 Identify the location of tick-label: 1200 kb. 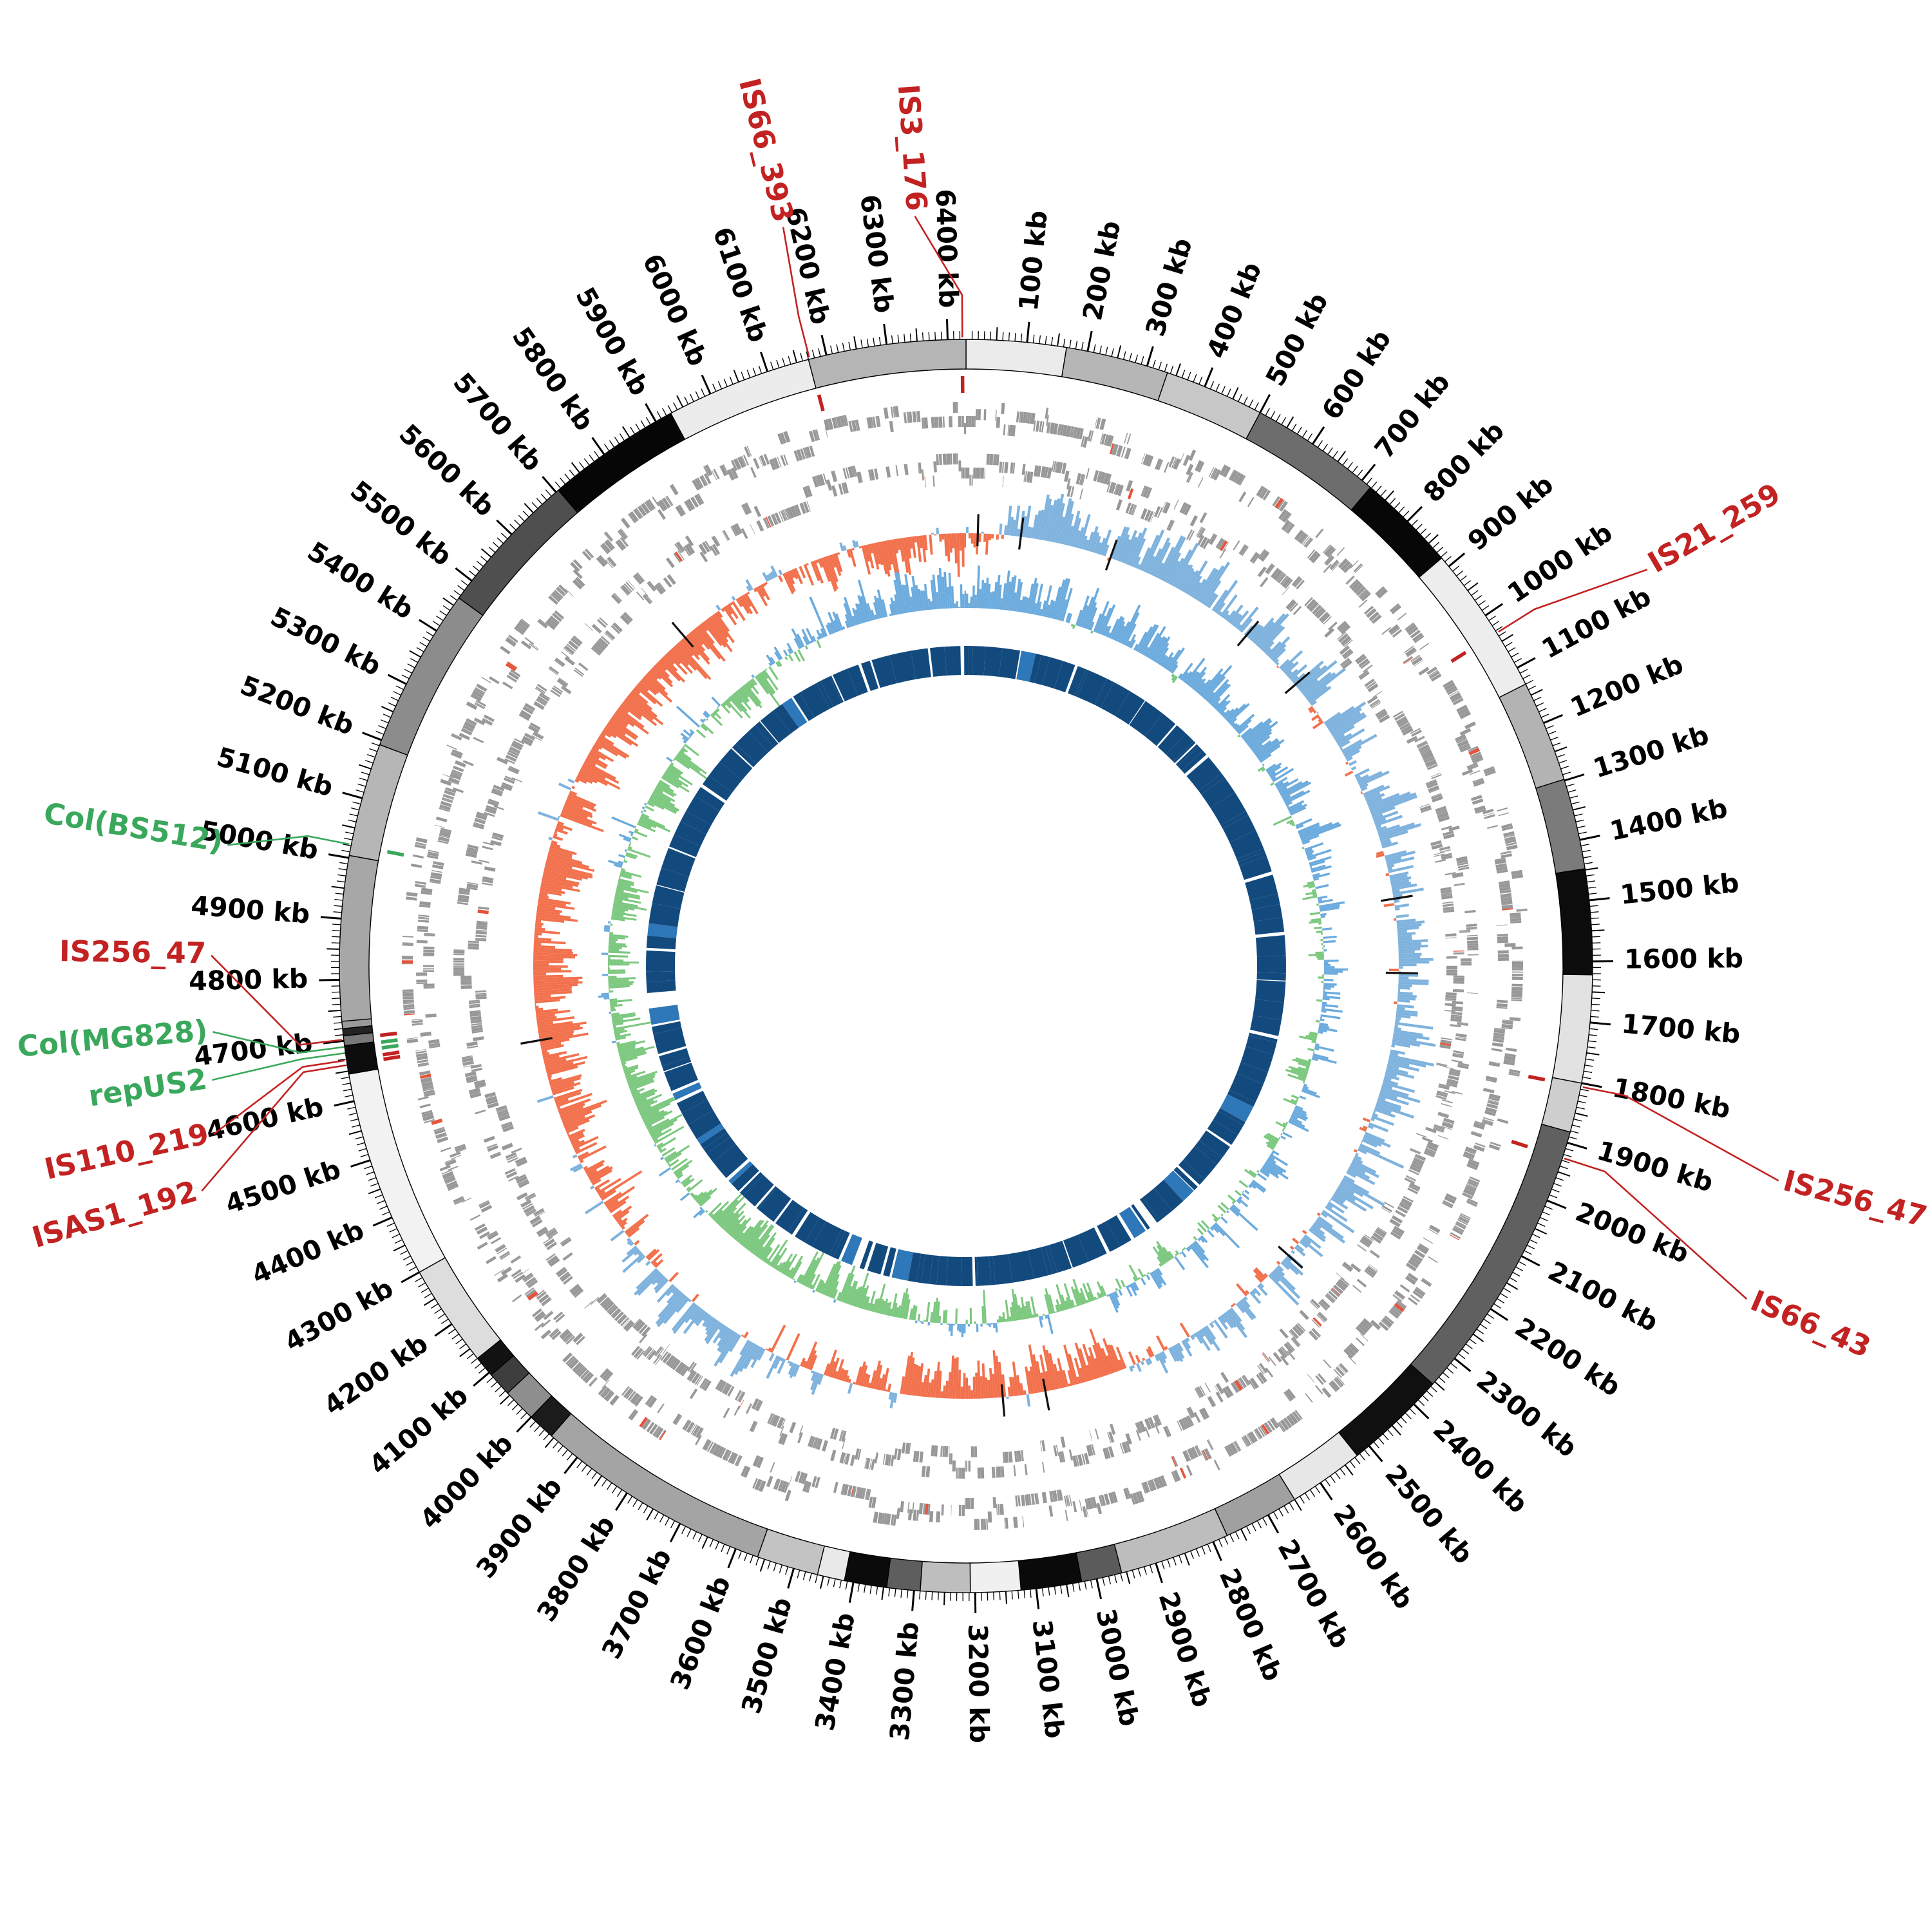
(1627, 686).